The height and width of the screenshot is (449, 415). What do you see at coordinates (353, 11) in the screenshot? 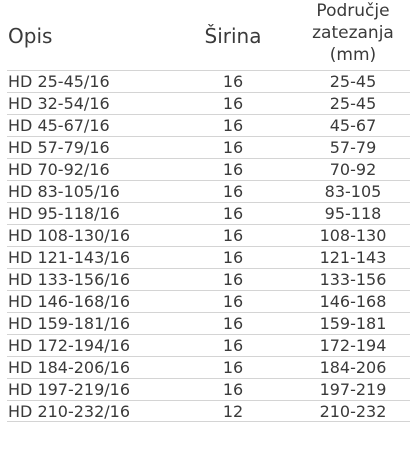
I see `header-range-line-1: Područje` at bounding box center [353, 11].